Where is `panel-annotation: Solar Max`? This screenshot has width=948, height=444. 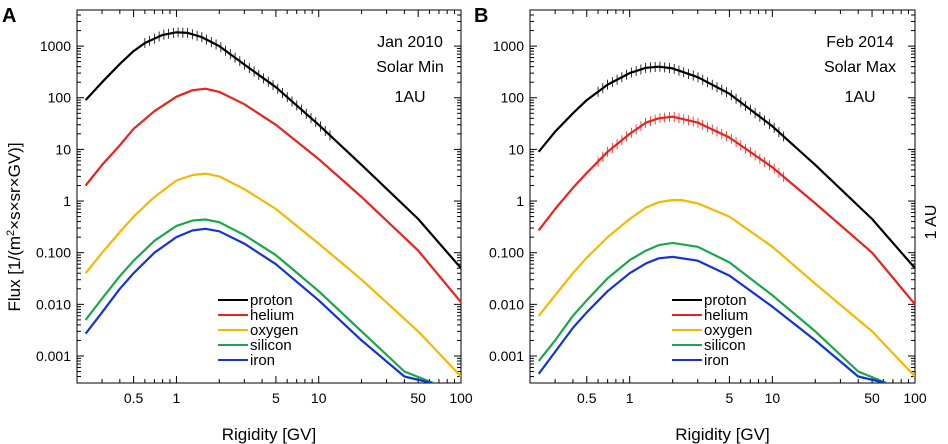
panel-annotation: Solar Max is located at coordinates (860, 67).